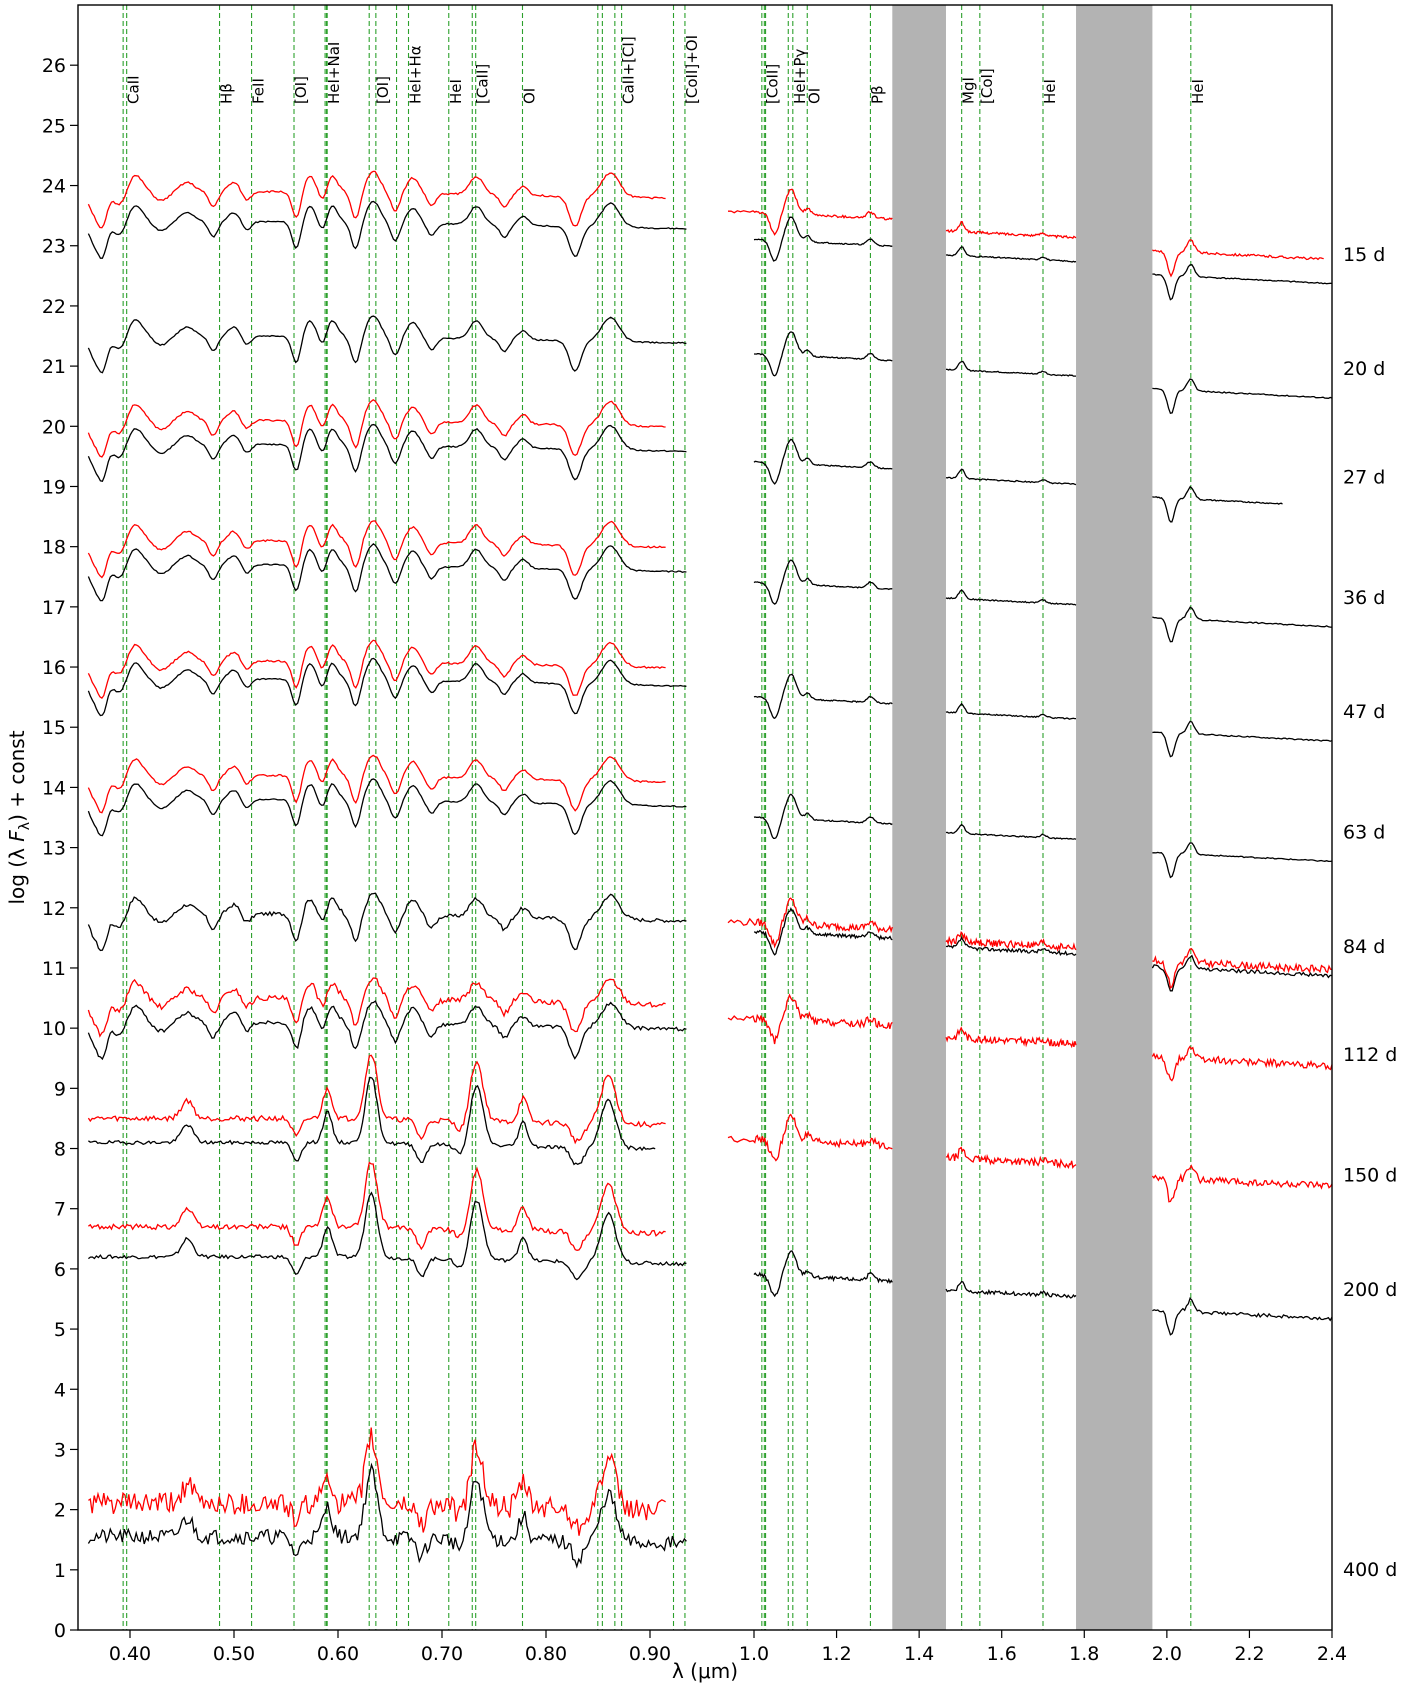 This screenshot has width=1408, height=1690. Describe the element at coordinates (387, 344) in the screenshot. I see `model-spectrum-20d-optical` at that location.